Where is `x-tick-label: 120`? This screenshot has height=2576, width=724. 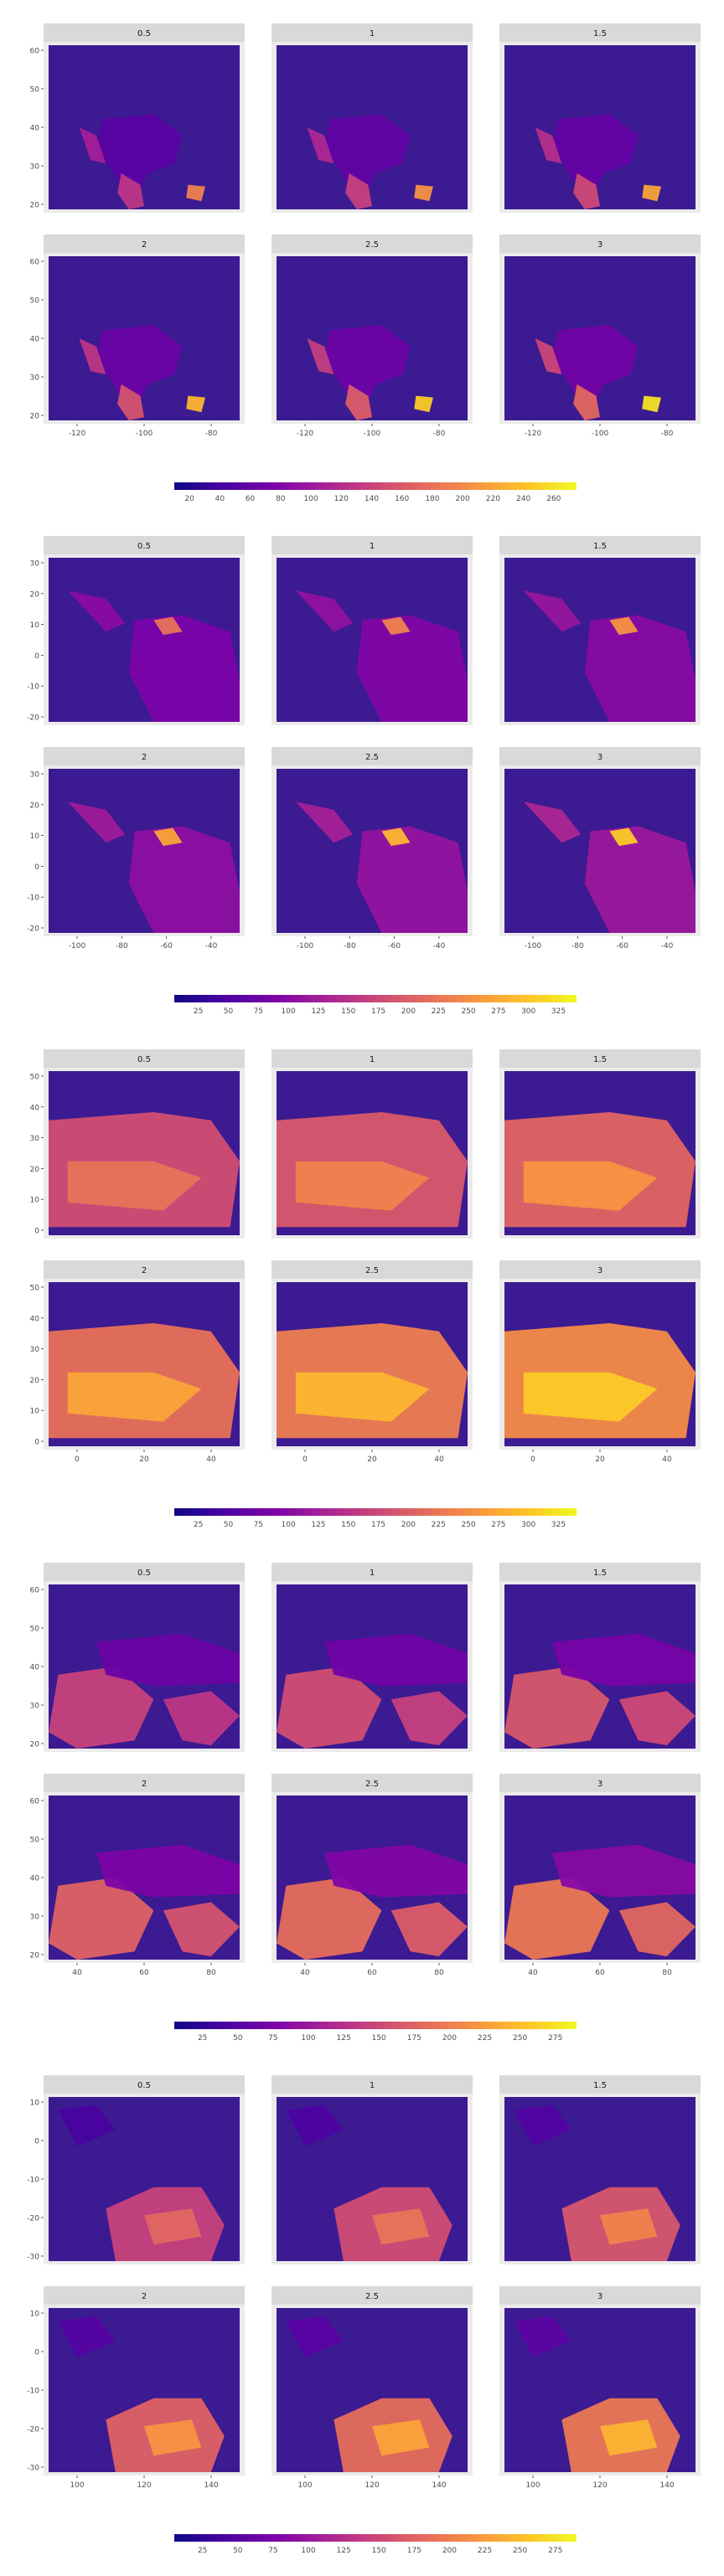 x-tick-label: 120 is located at coordinates (144, 2485).